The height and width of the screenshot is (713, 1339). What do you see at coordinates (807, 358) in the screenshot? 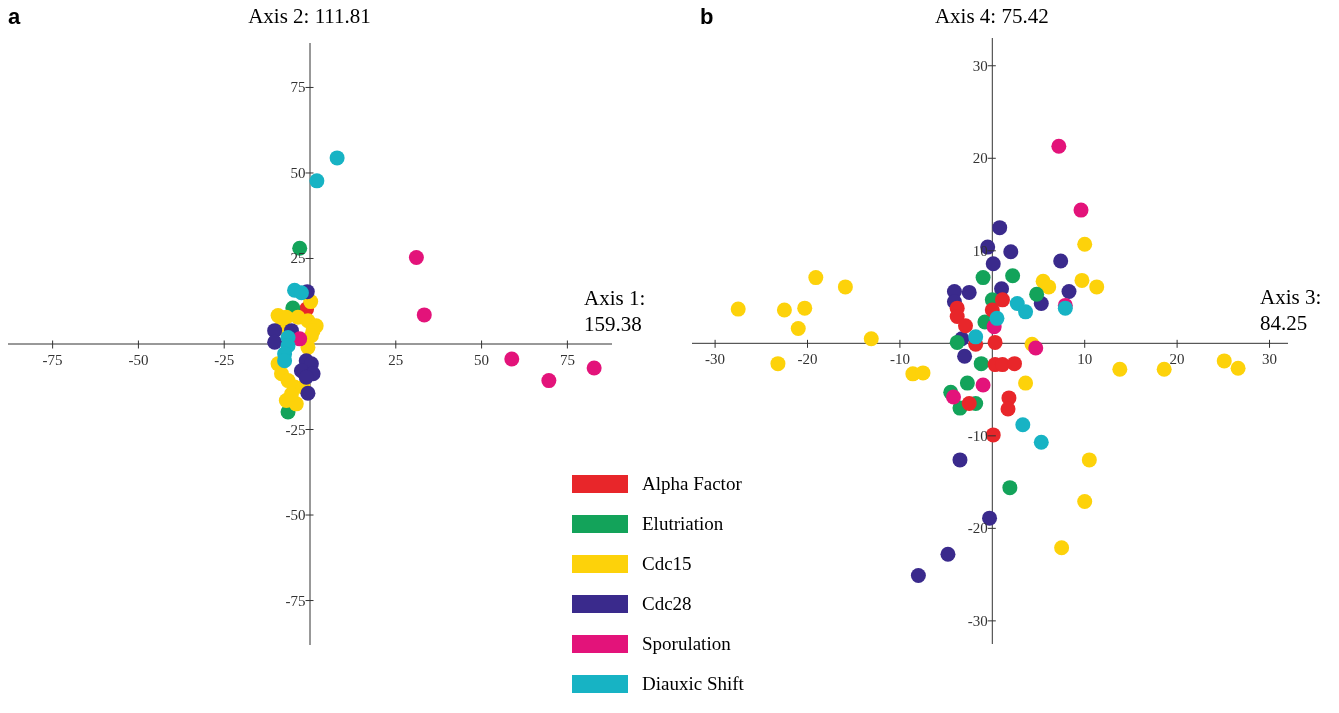
I see `x-tick-label: -20` at bounding box center [807, 358].